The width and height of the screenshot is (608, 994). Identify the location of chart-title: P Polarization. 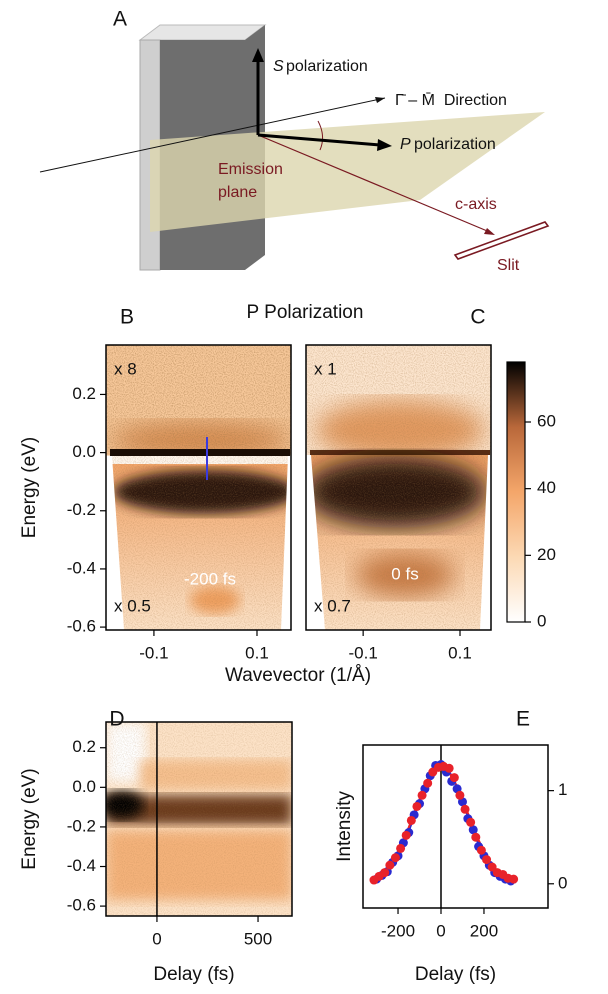
(305, 312).